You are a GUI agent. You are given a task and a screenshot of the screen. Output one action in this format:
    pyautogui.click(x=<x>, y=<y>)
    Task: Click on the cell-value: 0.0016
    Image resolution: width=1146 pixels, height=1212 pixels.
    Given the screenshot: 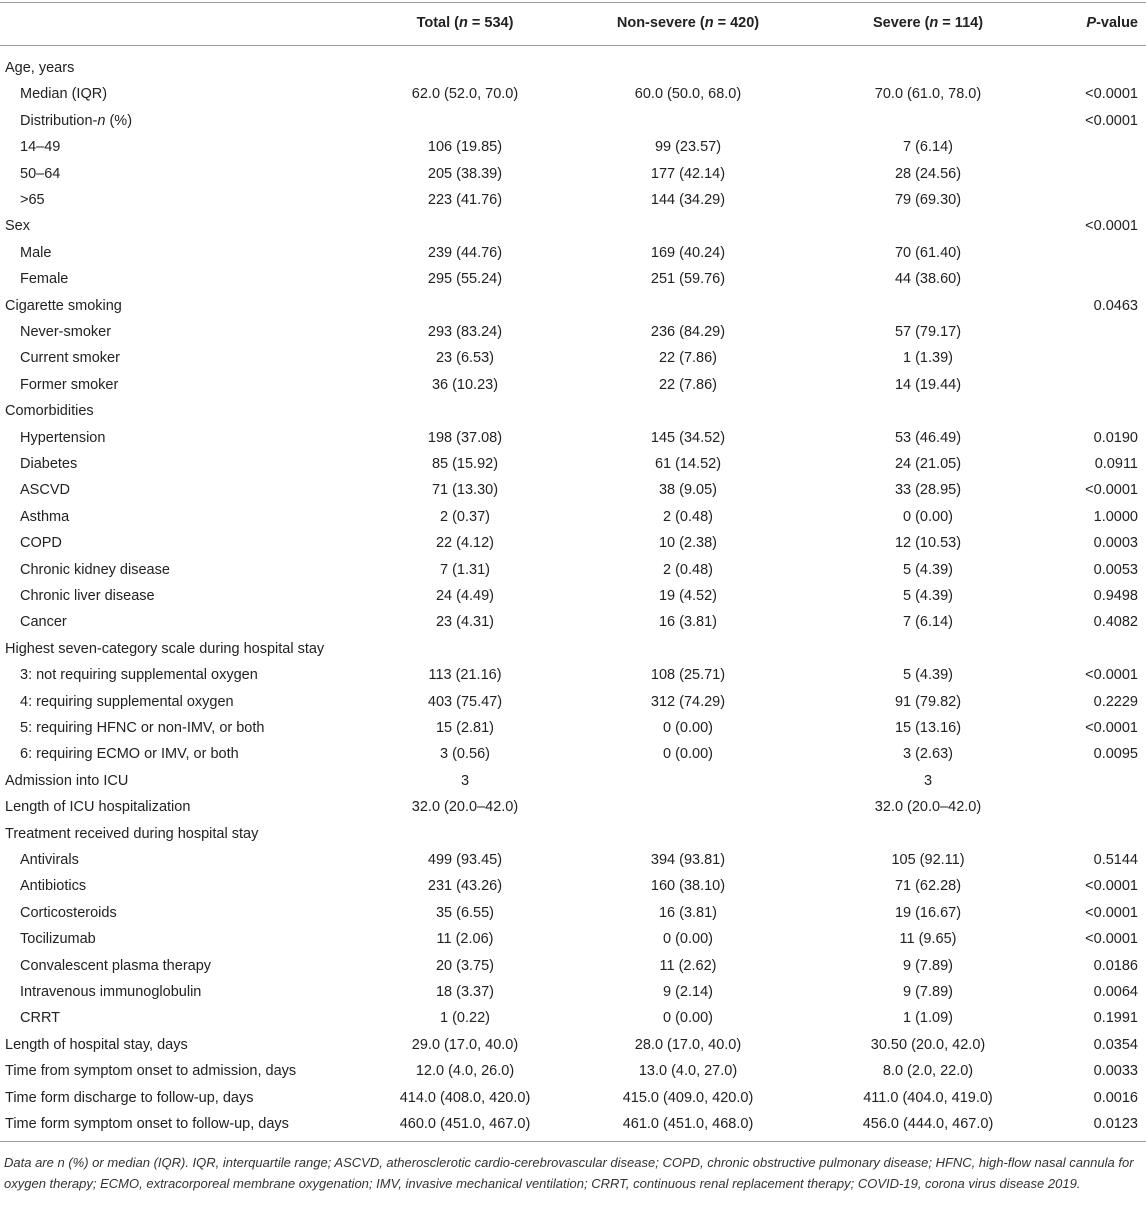 What is the action you would take?
    pyautogui.click(x=1115, y=1097)
    